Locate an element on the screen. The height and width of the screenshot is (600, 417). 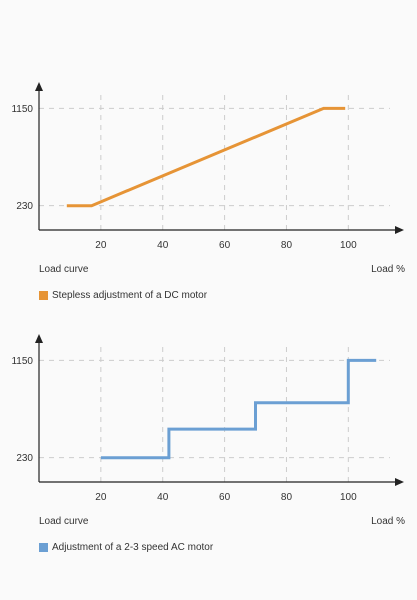
legend: Adjustment of a 2-3 speed AC motor is located at coordinates (126, 547).